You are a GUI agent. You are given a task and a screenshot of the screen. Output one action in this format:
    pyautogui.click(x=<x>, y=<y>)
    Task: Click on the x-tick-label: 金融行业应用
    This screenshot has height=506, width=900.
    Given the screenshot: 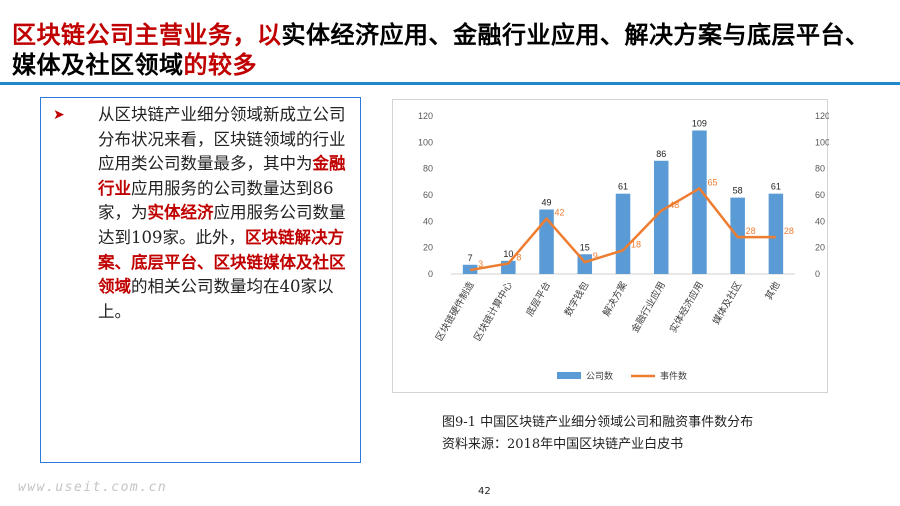 What is the action you would take?
    pyautogui.click(x=648, y=307)
    